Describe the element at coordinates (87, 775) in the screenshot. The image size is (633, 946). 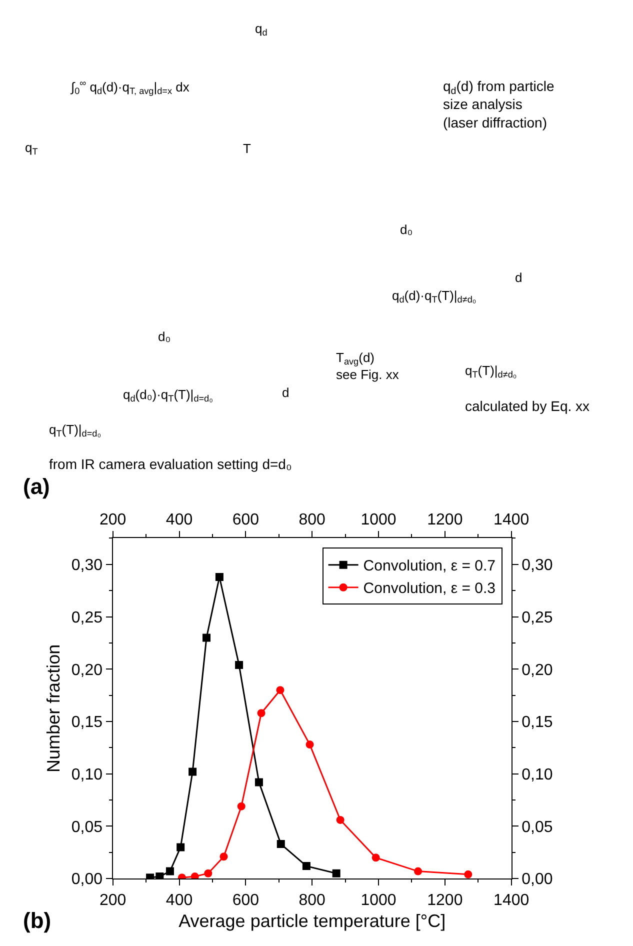
I see `y-tick-label: 0,10` at that location.